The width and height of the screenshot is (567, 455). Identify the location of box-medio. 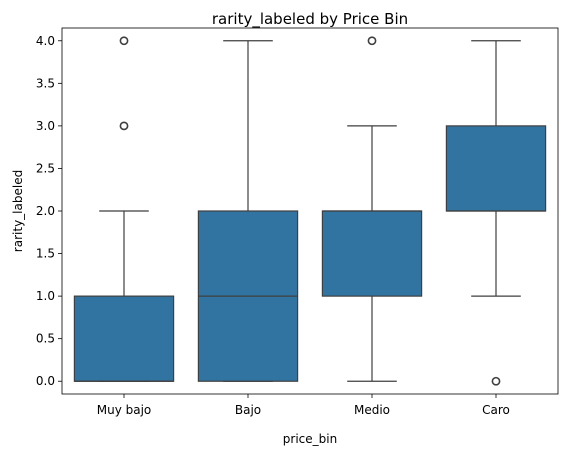
(372, 209).